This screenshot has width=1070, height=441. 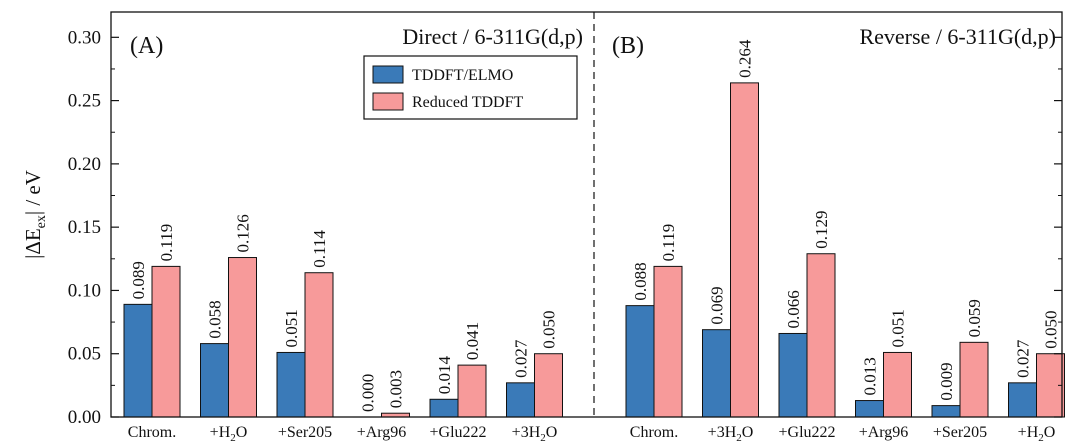 What do you see at coordinates (84, 164) in the screenshot?
I see `y-tick-label: 0.20` at bounding box center [84, 164].